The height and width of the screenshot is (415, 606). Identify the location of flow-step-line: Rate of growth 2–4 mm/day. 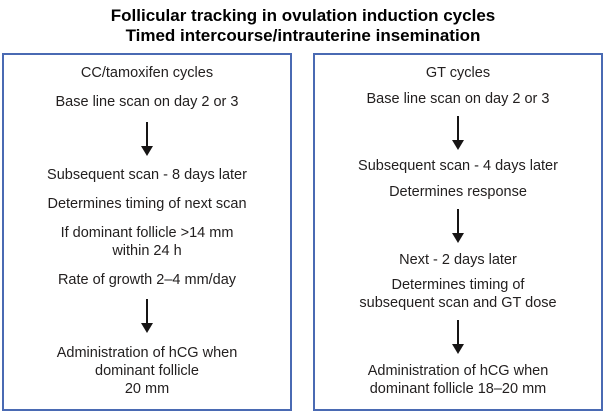
(147, 279).